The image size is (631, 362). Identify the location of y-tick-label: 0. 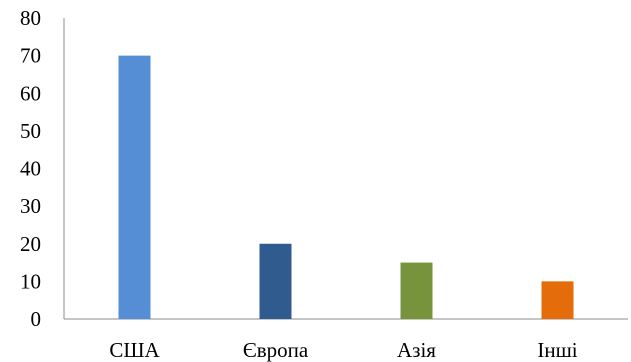
(36, 319).